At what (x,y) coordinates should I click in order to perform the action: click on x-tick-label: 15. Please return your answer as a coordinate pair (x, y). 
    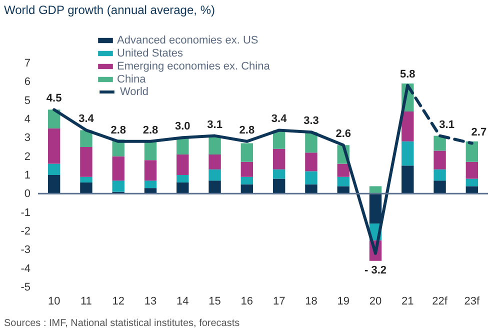
    Looking at the image, I should click on (214, 302).